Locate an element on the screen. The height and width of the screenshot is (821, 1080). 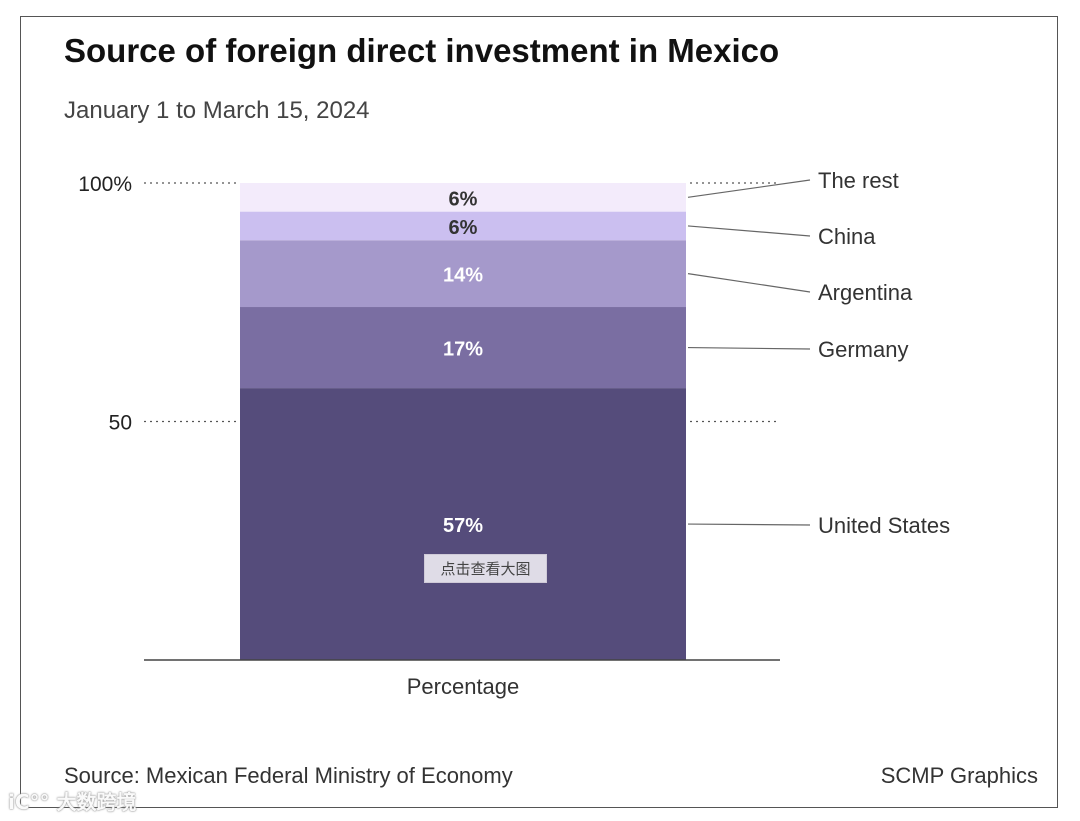
y-tick-label: 100% is located at coordinates (105, 184).